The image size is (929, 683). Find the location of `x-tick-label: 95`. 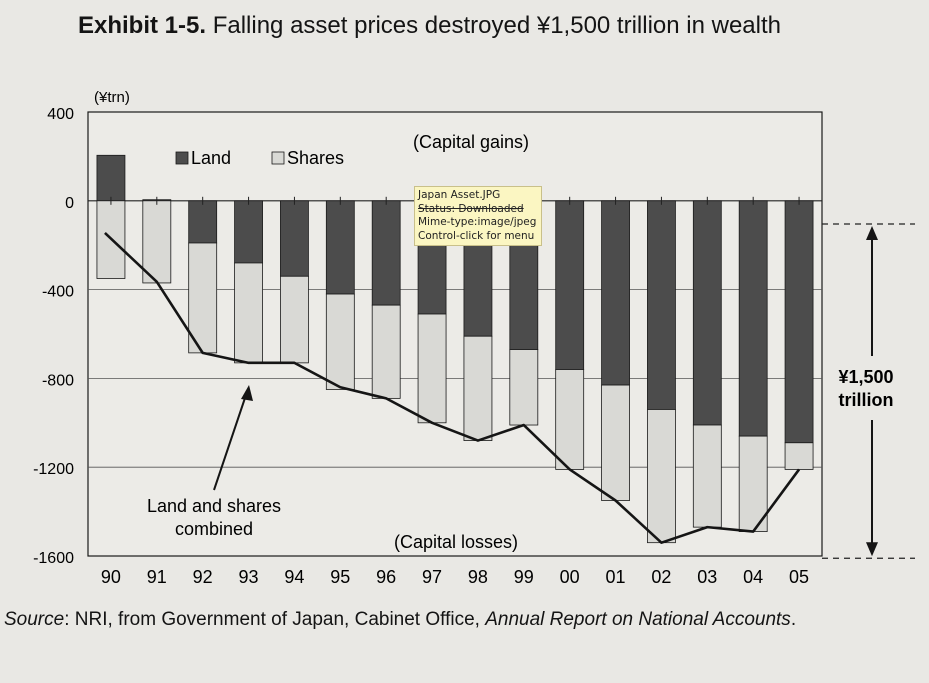

x-tick-label: 95 is located at coordinates (340, 577).